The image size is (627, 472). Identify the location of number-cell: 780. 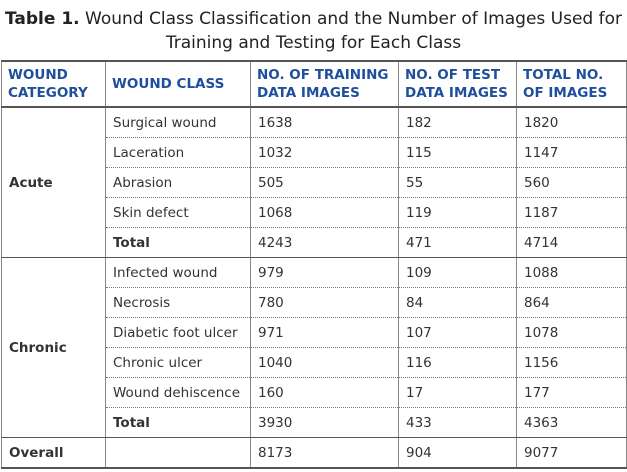
(324, 302).